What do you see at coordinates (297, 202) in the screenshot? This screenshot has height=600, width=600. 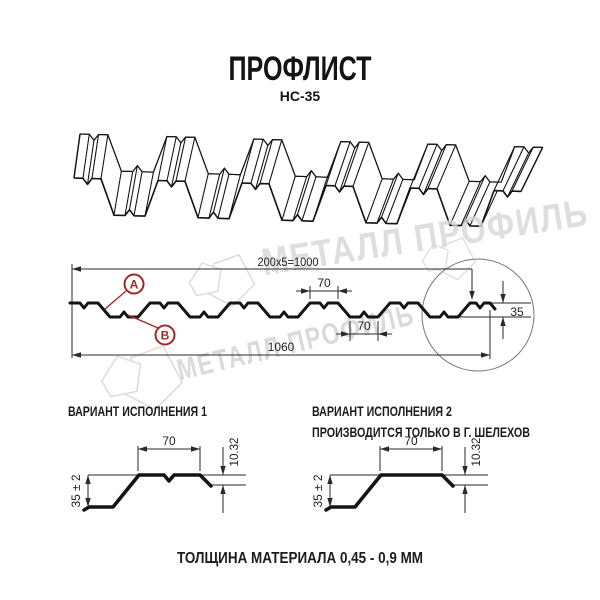 I see `sheet-front-edge` at bounding box center [297, 202].